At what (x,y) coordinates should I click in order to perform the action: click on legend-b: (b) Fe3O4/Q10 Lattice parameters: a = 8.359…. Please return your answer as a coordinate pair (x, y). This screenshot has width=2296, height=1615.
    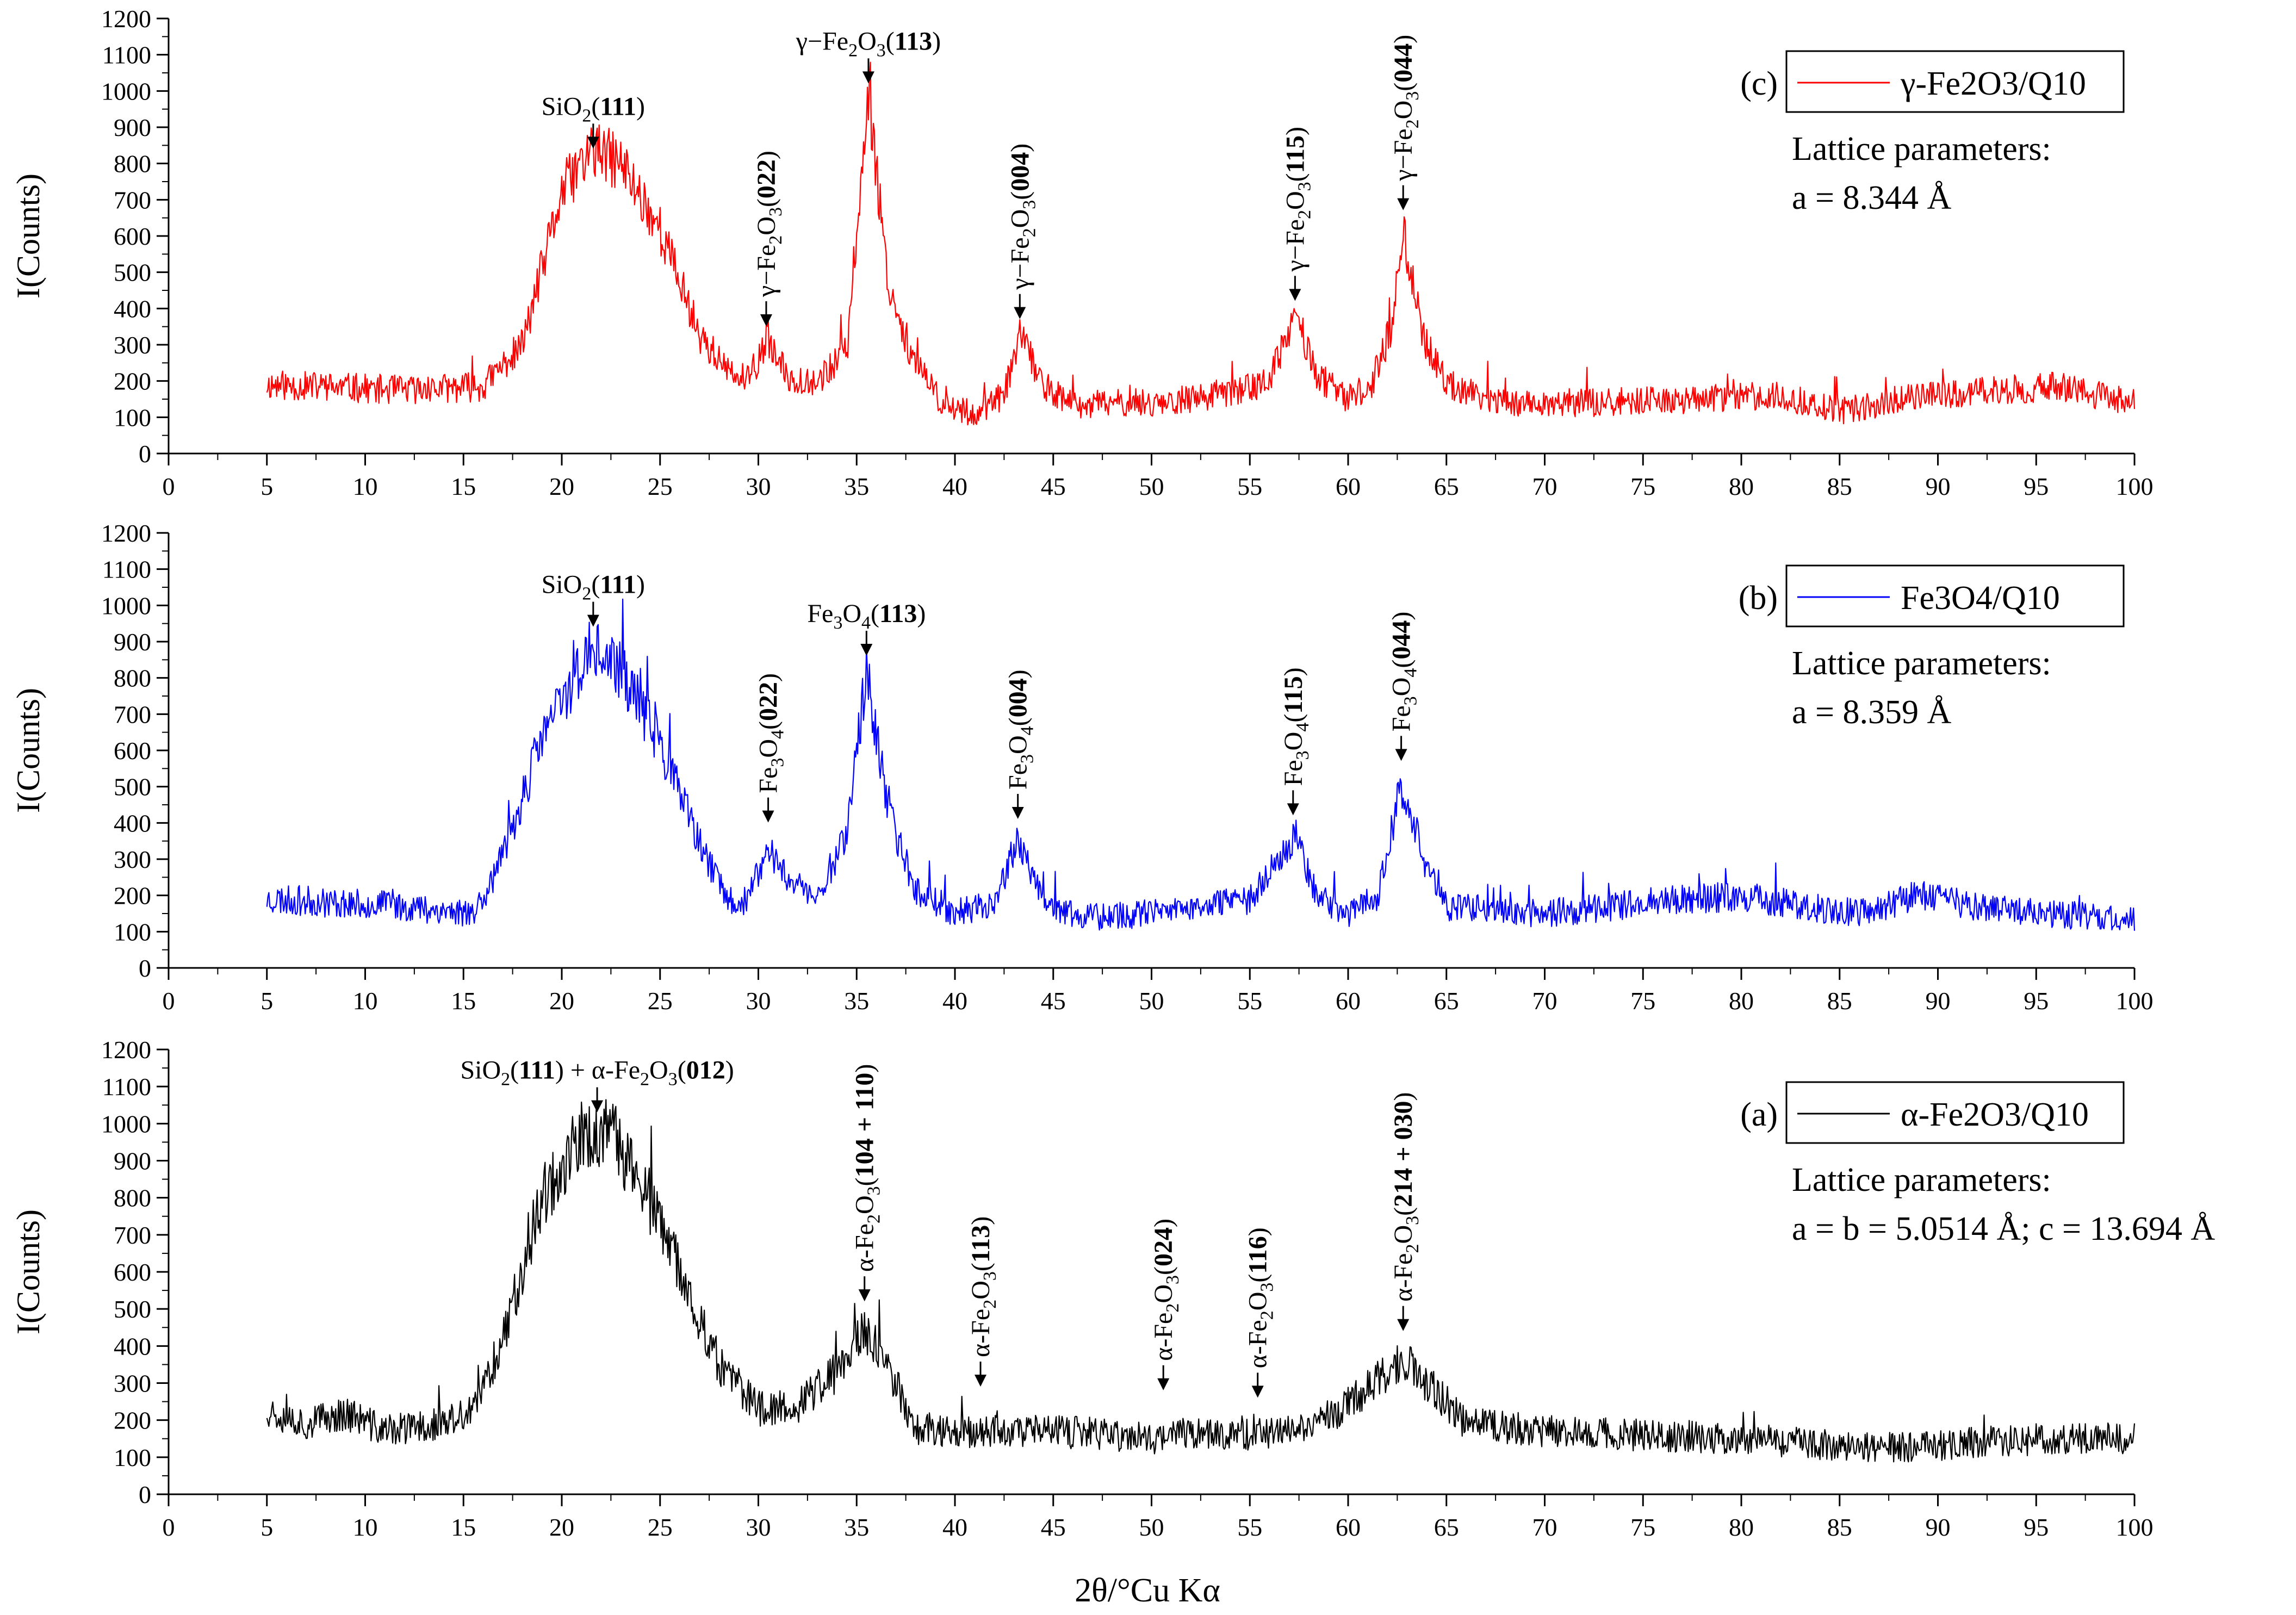
    Looking at the image, I should click on (1932, 647).